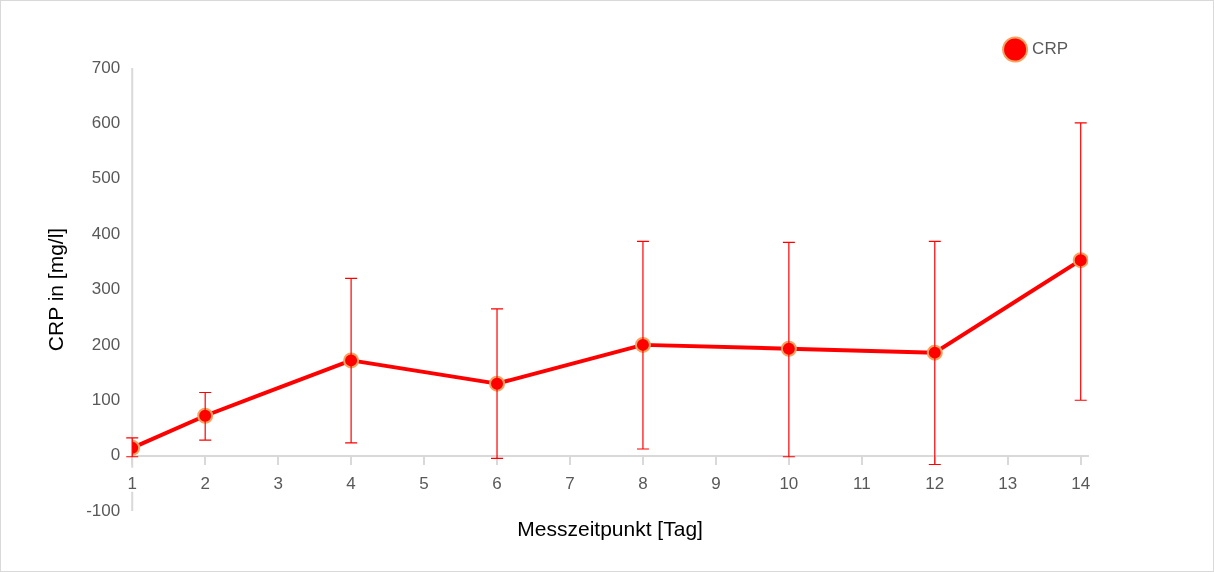 This screenshot has height=572, width=1214. What do you see at coordinates (103, 510) in the screenshot?
I see `y-tick-label: -100` at bounding box center [103, 510].